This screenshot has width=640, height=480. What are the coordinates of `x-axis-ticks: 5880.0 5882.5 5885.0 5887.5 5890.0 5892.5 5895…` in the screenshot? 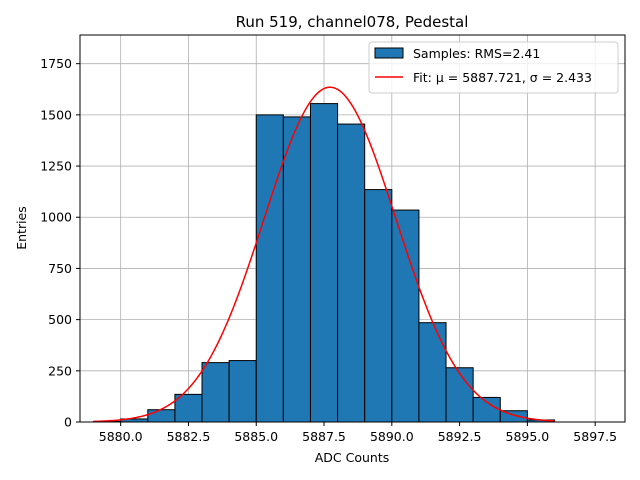 It's located at (358, 433).